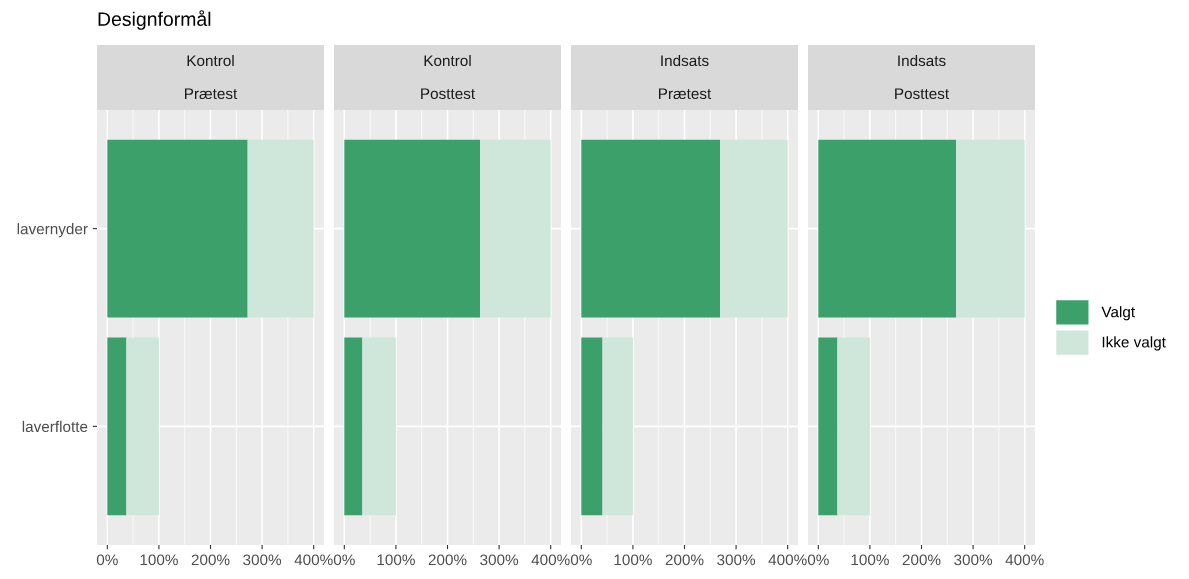  What do you see at coordinates (1134, 343) in the screenshot?
I see `legend-label: Ikke valgt` at bounding box center [1134, 343].